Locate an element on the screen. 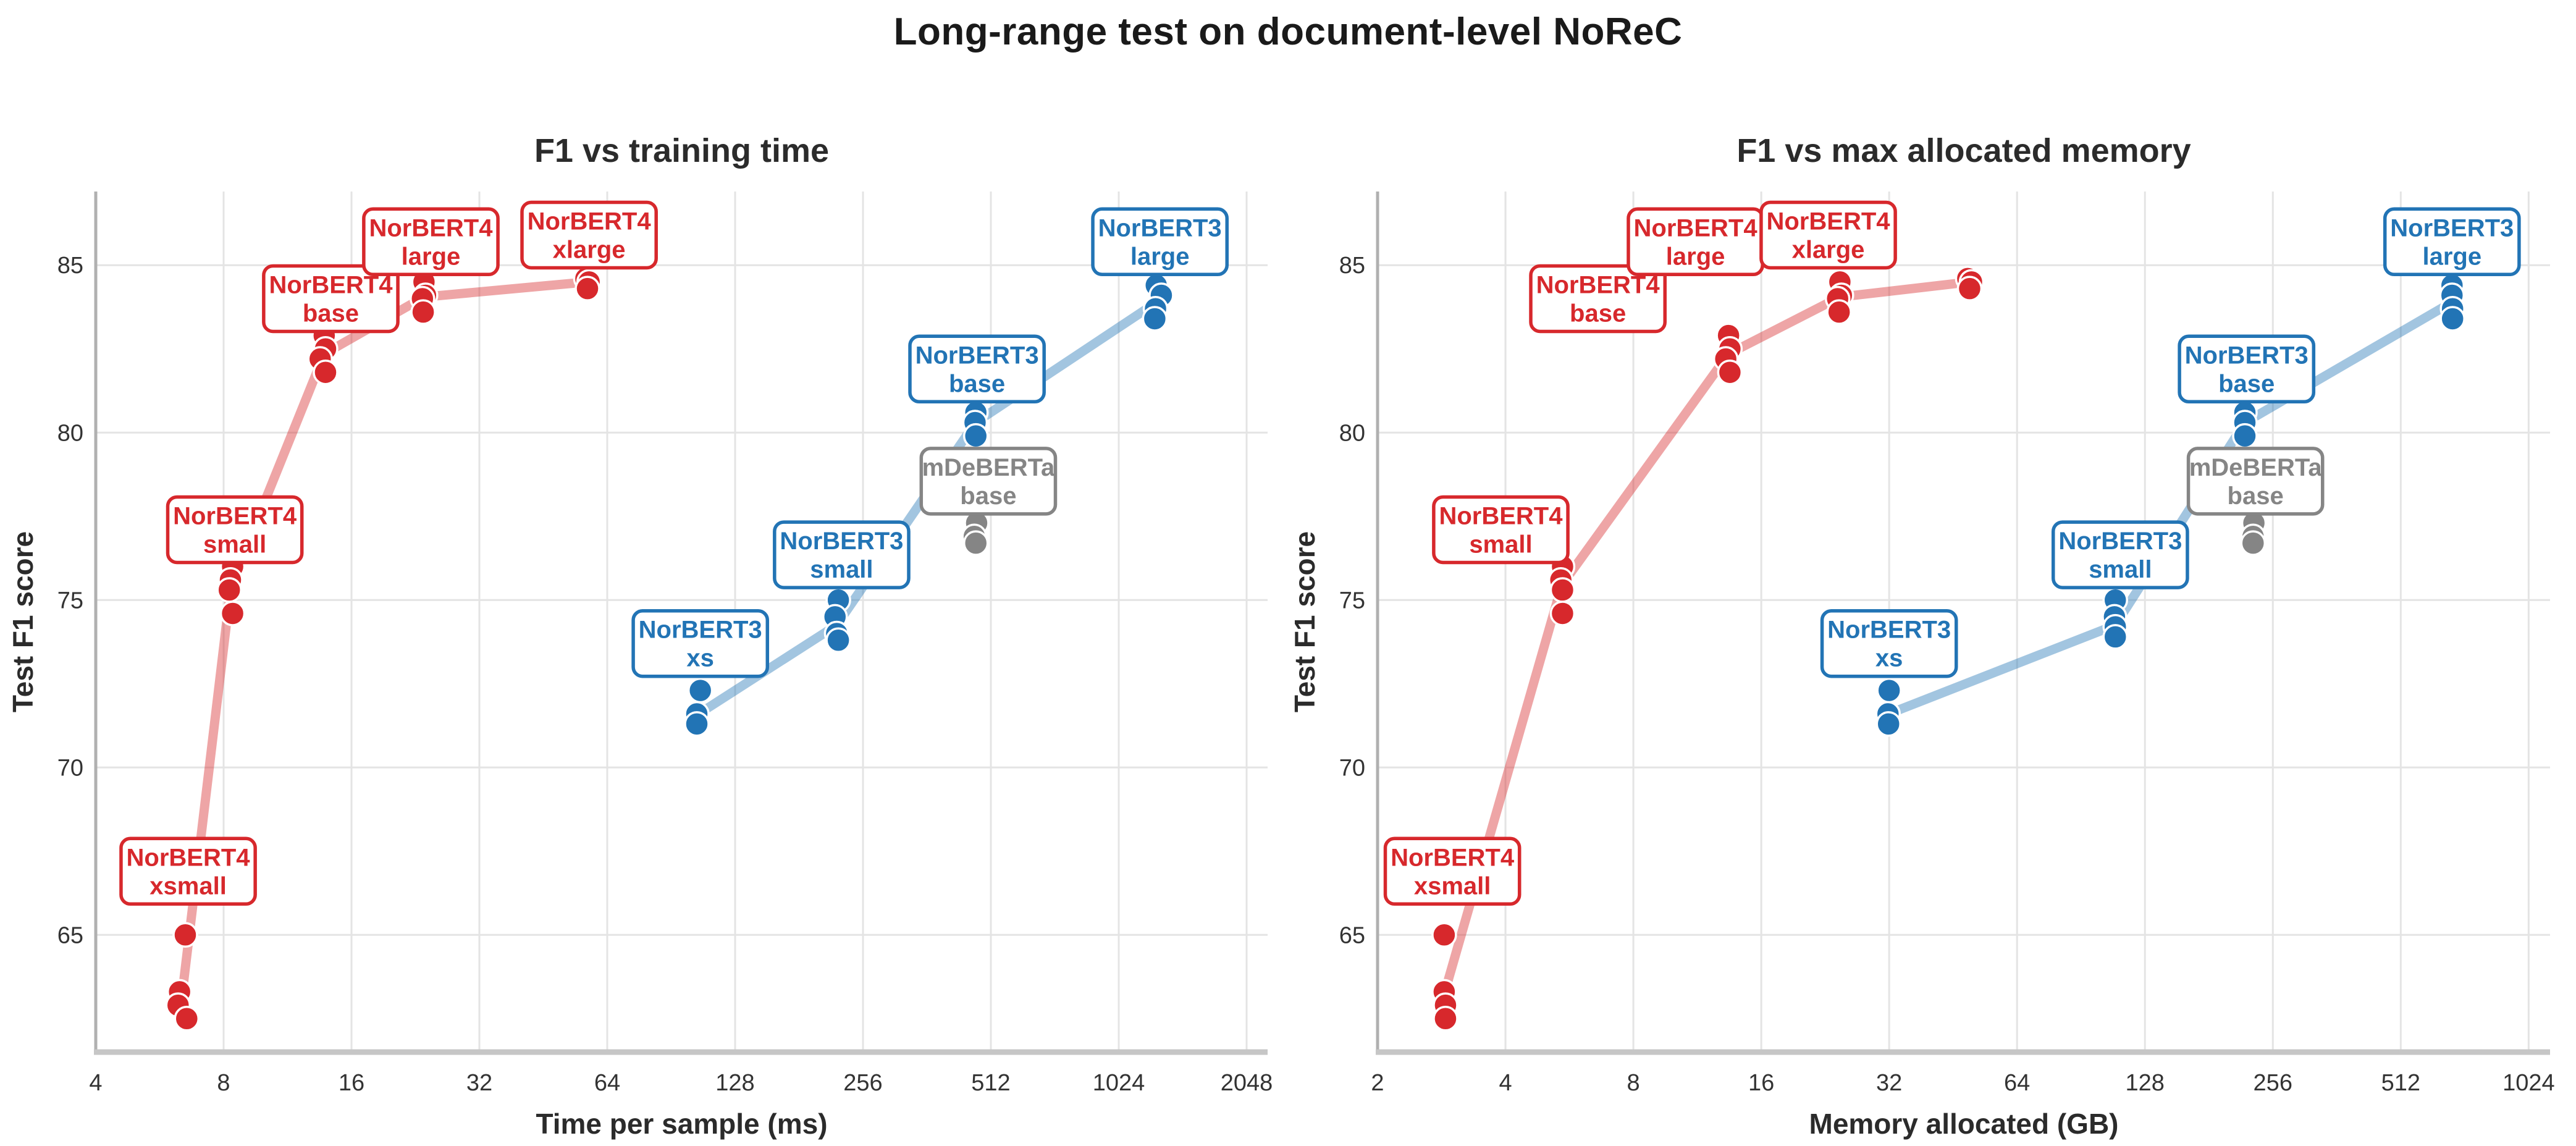  plot-title: F1 vs max allocated memory is located at coordinates (1963, 150).